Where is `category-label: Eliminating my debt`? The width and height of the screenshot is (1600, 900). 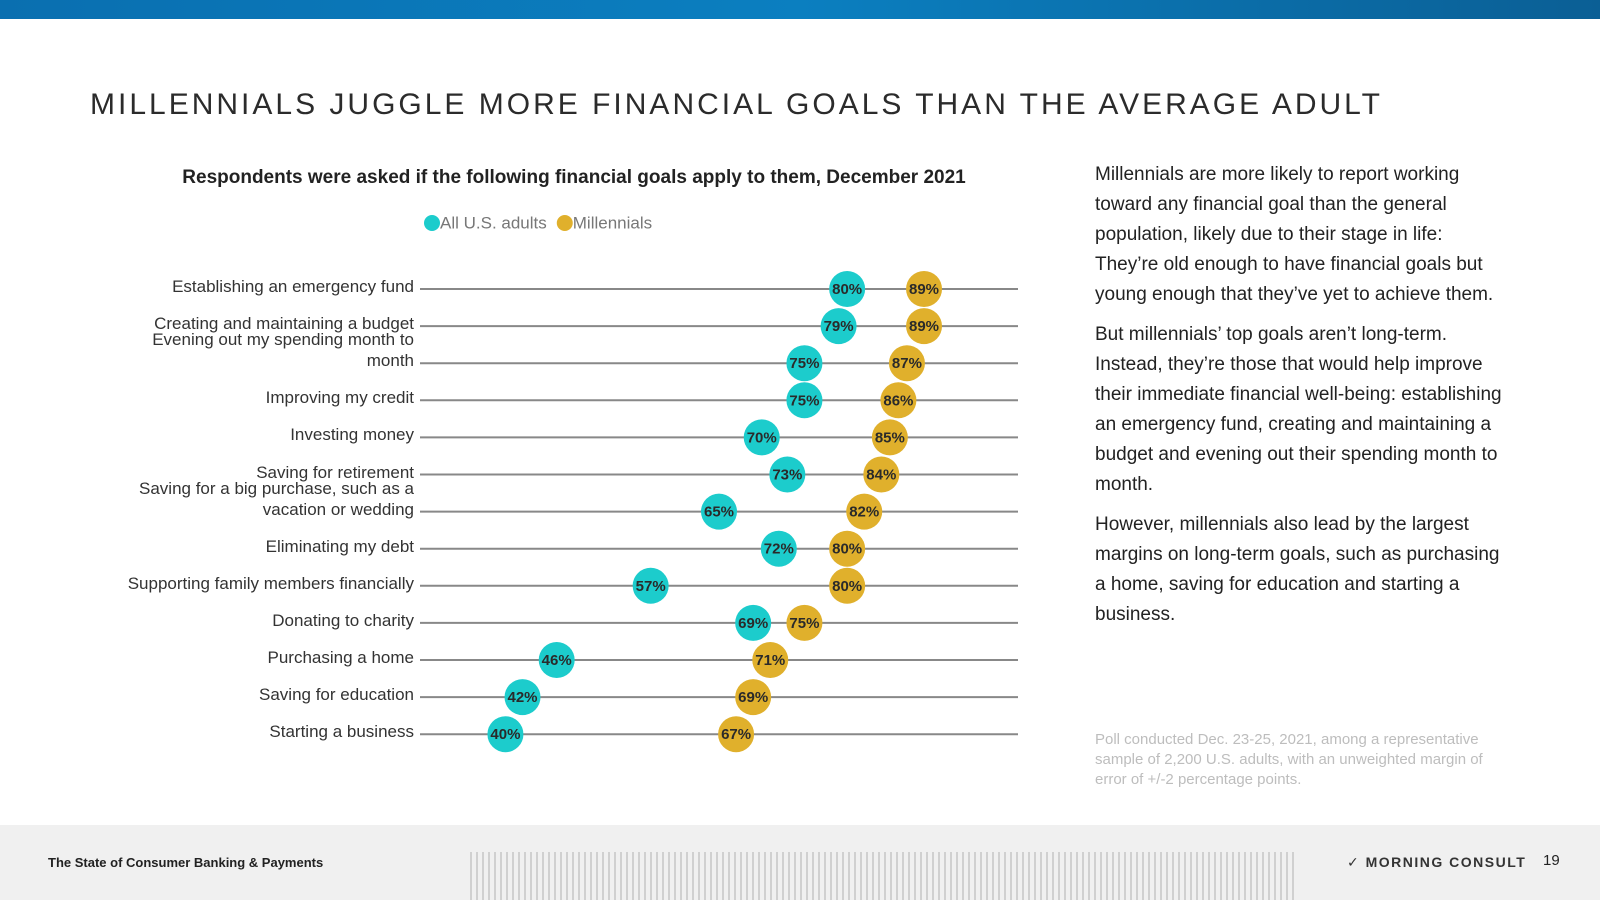
category-label: Eliminating my debt is located at coordinates (339, 546).